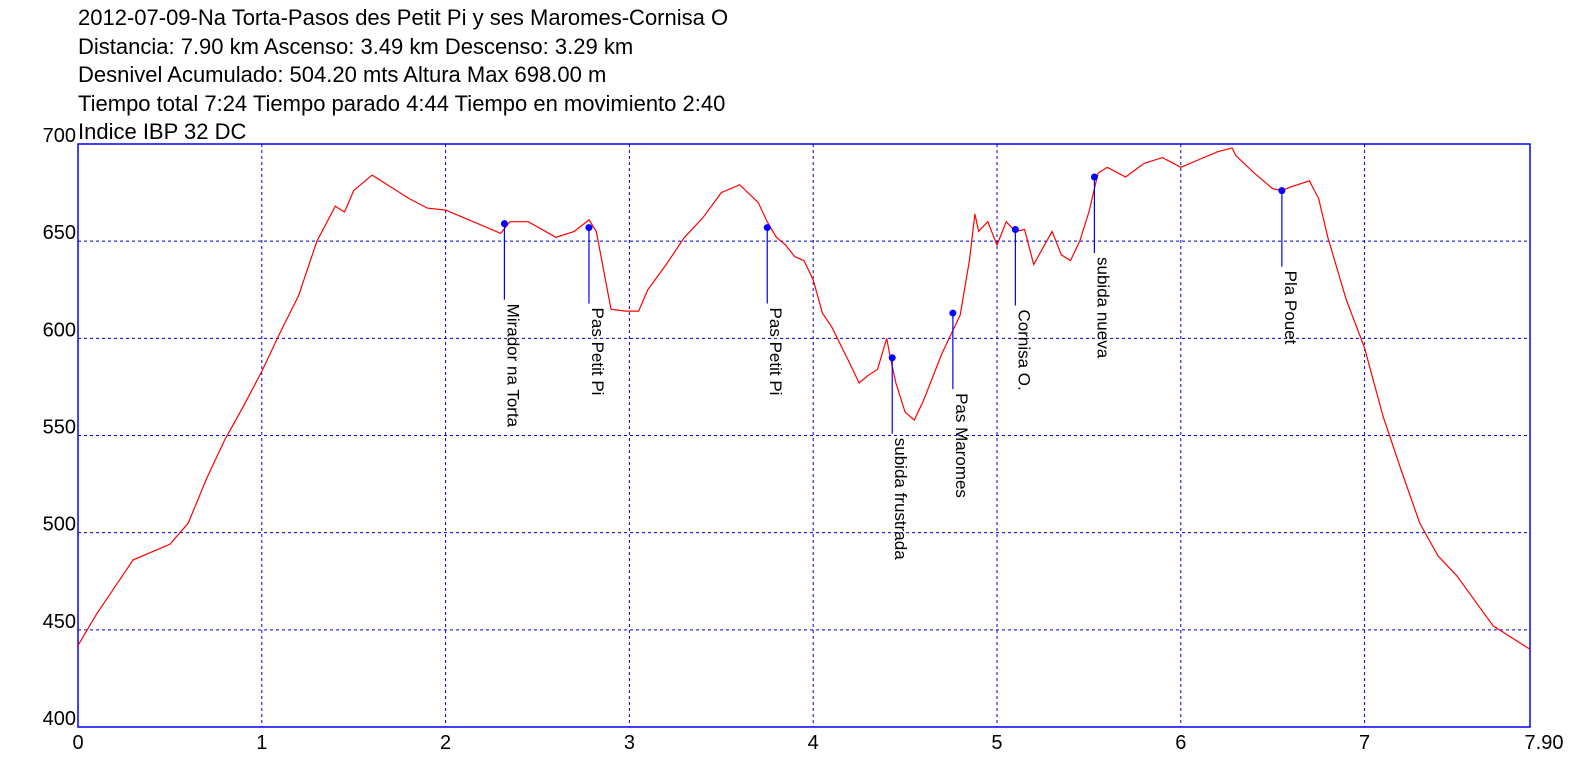 This screenshot has width=1596, height=778. I want to click on y-tick-label: 600, so click(59, 330).